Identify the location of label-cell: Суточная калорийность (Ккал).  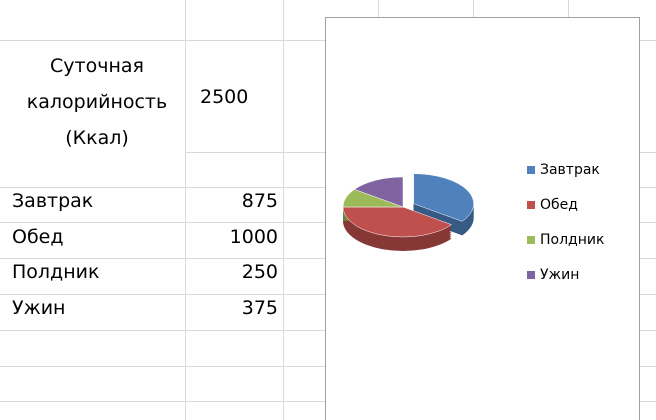
(97, 102).